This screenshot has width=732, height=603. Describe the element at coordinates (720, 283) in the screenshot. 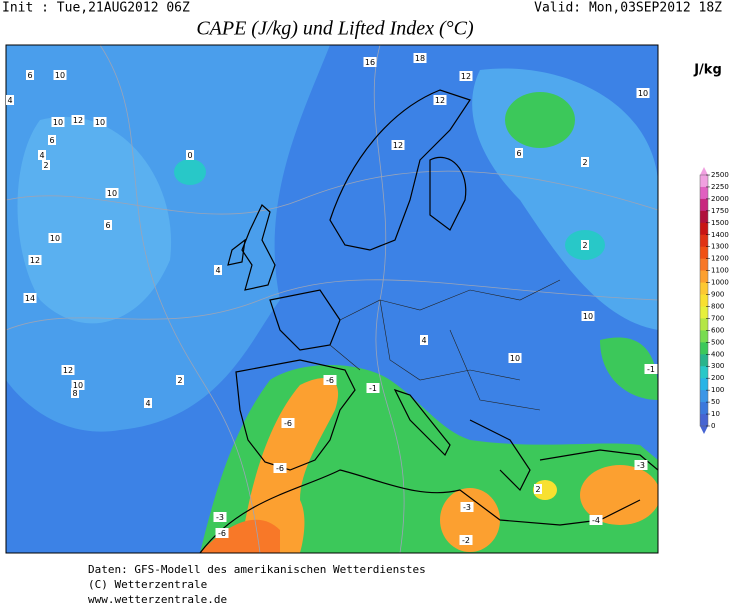

I see `colorbar-tick-label: 1000` at that location.